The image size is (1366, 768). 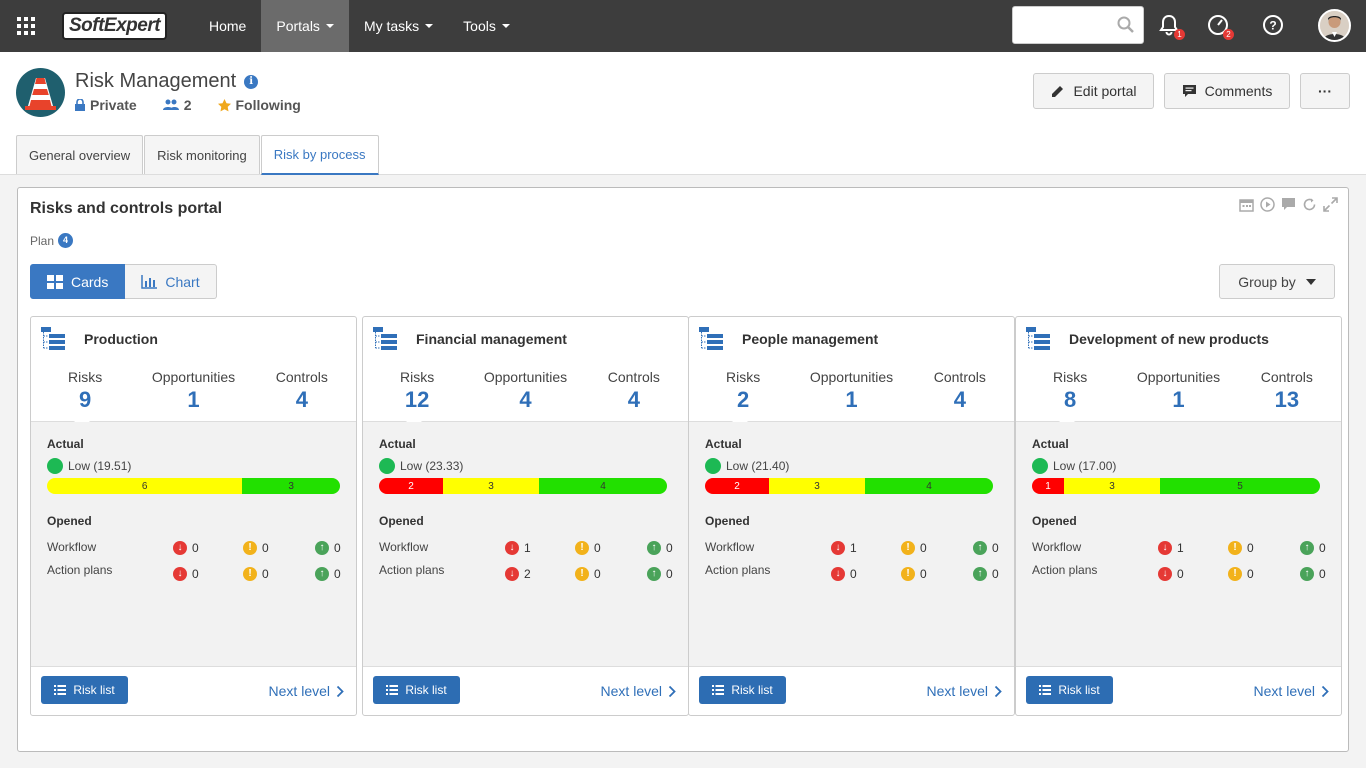 I want to click on search-icon, so click(x=1126, y=25).